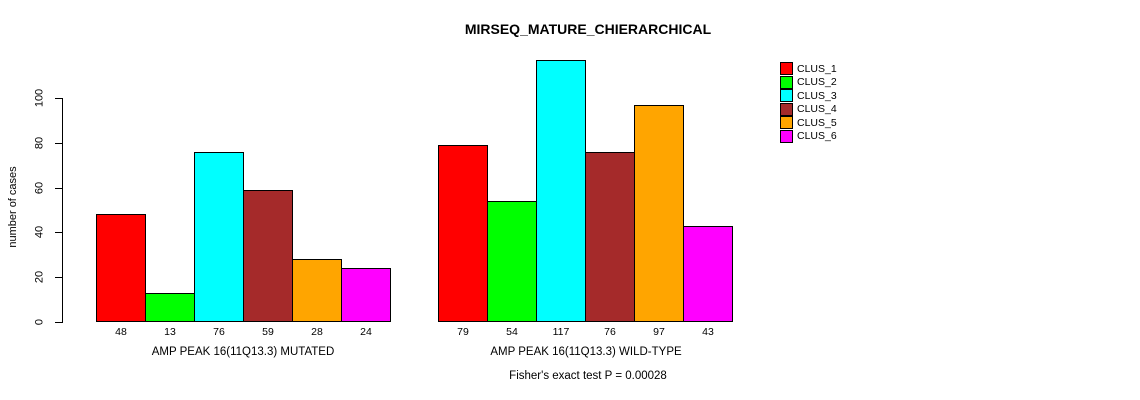  What do you see at coordinates (561, 332) in the screenshot?
I see `bar-value-label: 117` at bounding box center [561, 332].